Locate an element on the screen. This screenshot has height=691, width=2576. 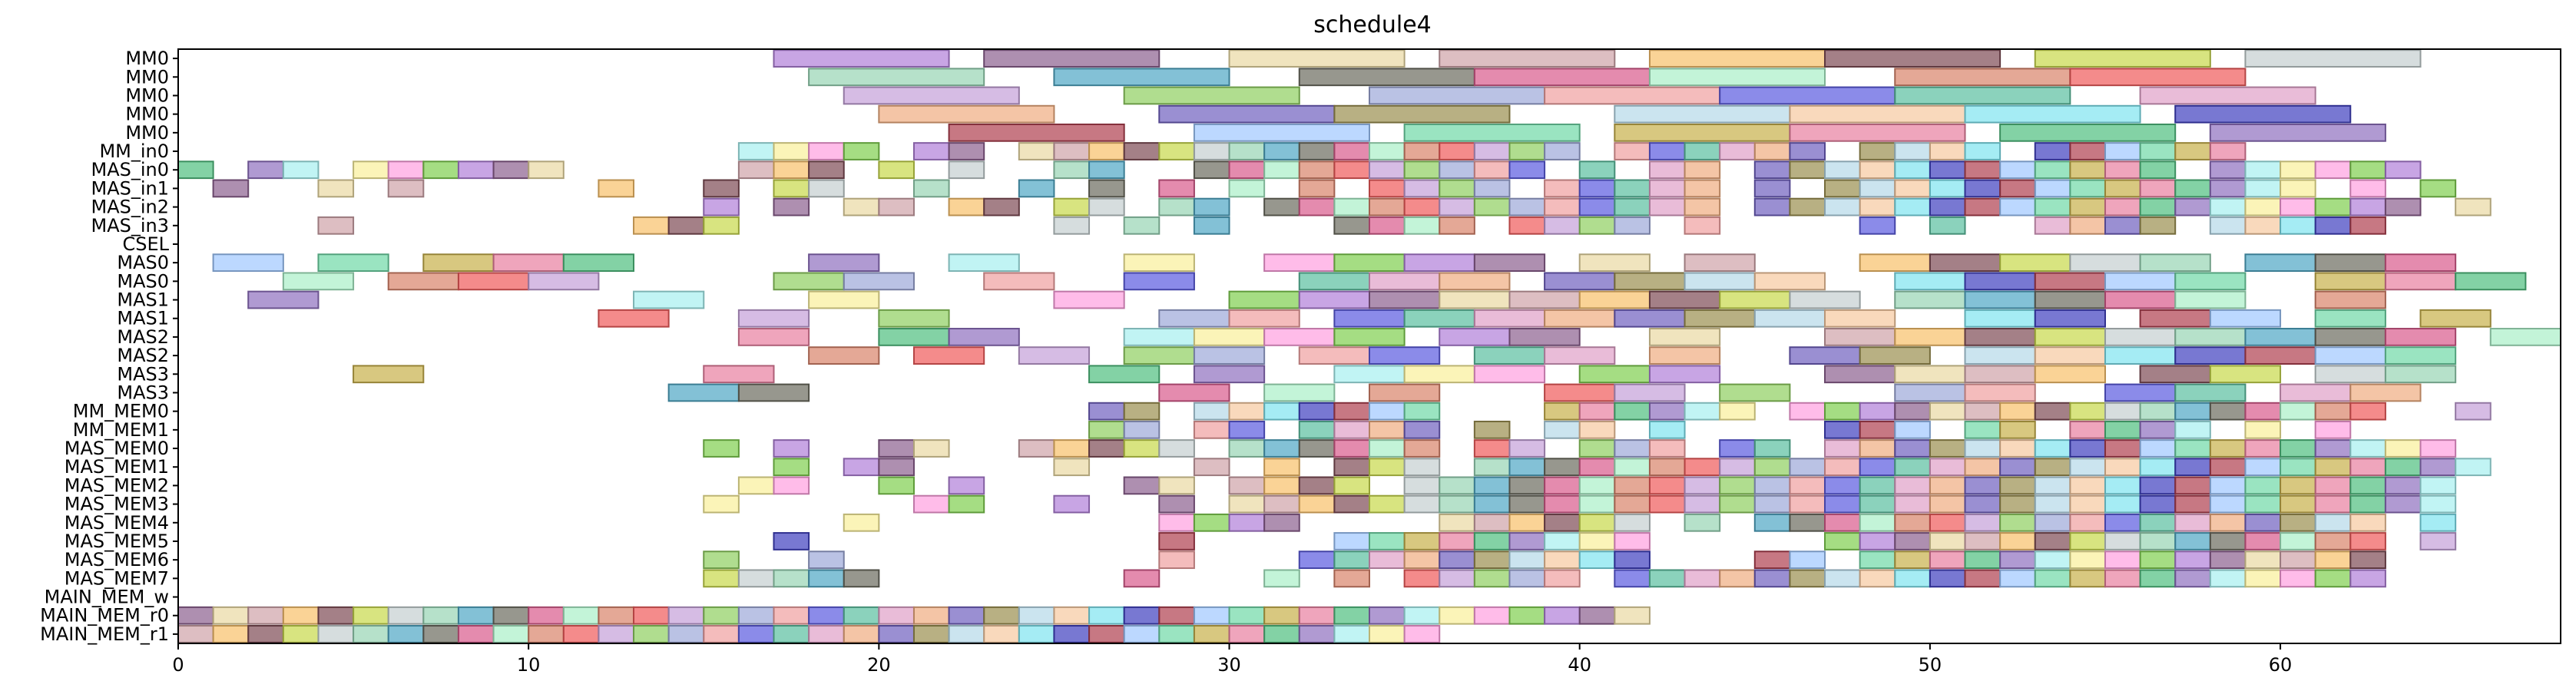
y-tick-label: MM0 is located at coordinates (147, 133).